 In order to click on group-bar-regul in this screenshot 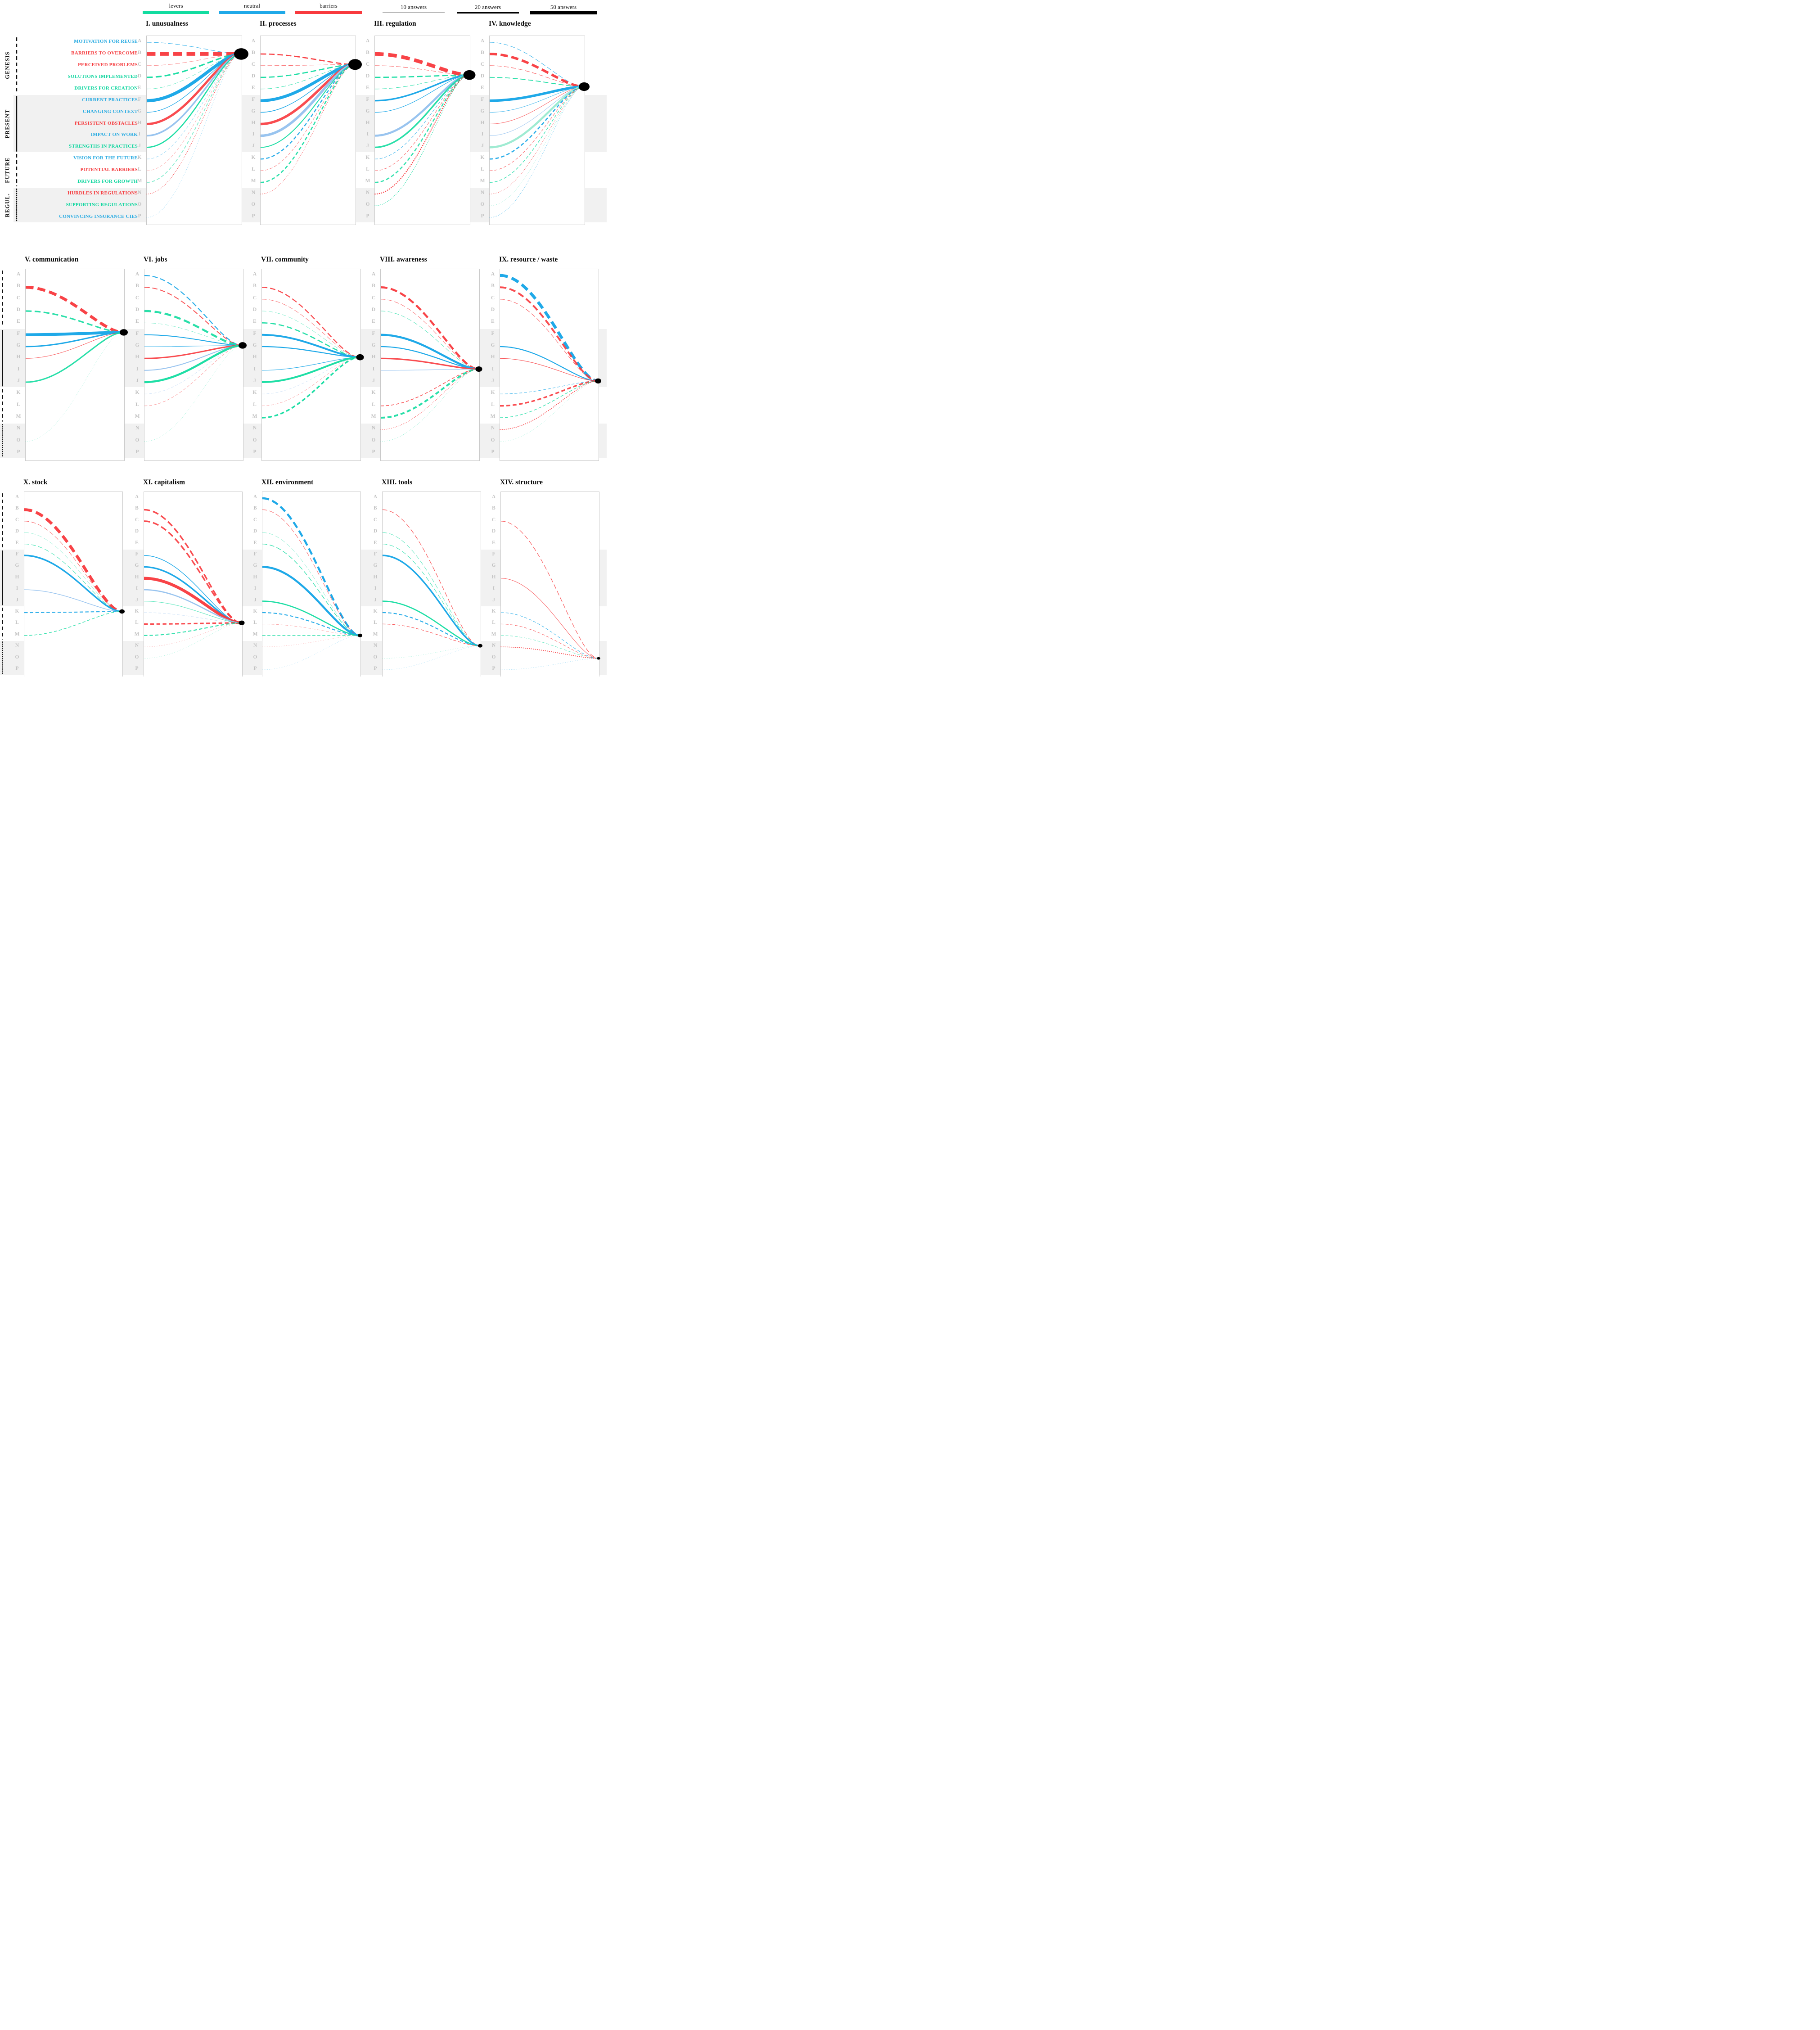, I will do `click(2, 441)`.